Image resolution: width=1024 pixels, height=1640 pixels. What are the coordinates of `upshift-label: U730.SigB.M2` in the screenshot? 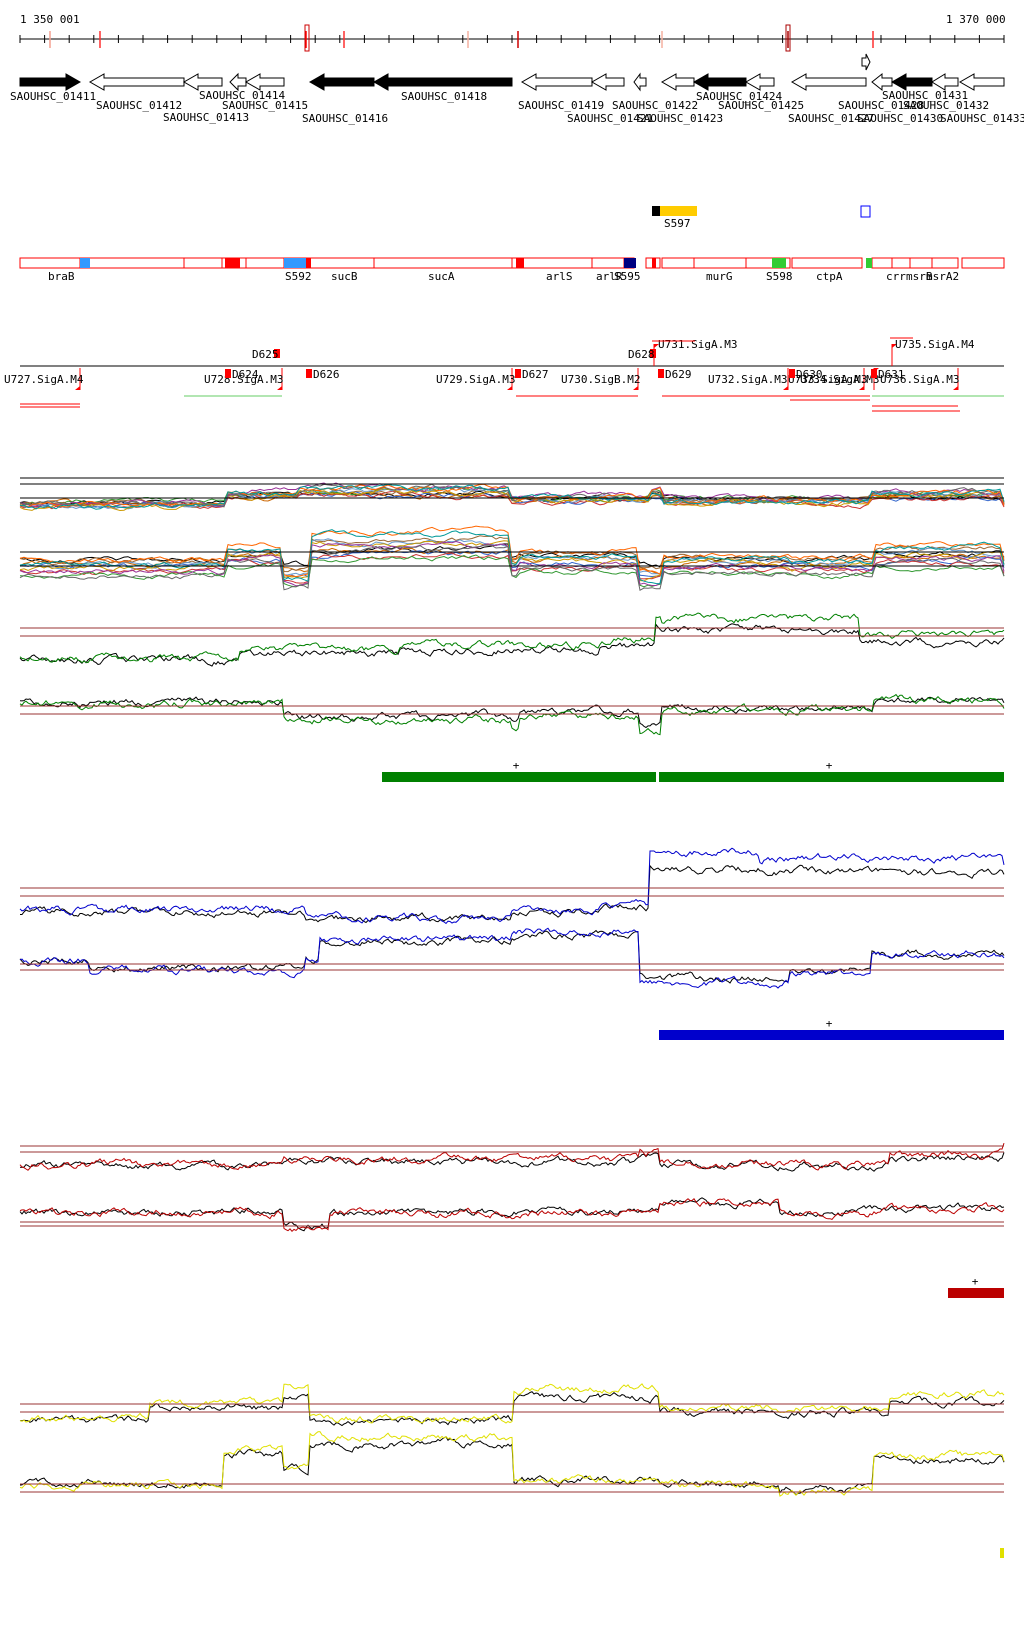 It's located at (600, 379).